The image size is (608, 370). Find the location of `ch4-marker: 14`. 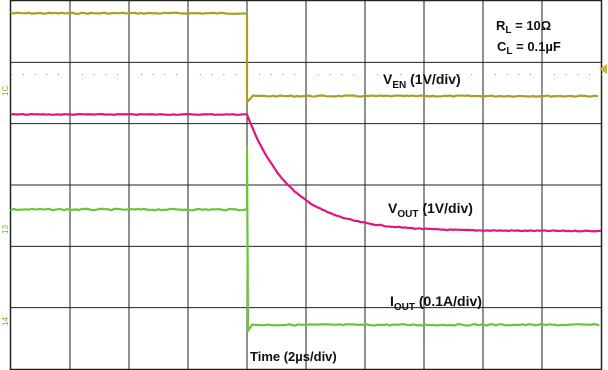

ch4-marker: 14 is located at coordinates (5, 321).